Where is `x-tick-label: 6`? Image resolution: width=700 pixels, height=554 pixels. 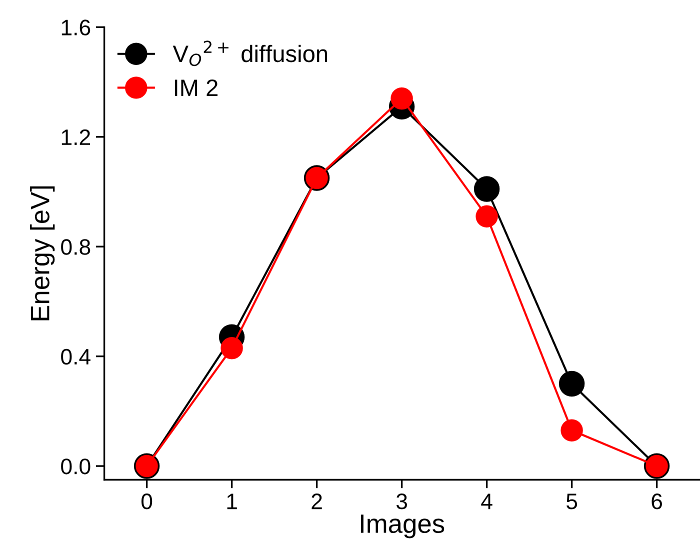 x-tick-label: 6 is located at coordinates (657, 502).